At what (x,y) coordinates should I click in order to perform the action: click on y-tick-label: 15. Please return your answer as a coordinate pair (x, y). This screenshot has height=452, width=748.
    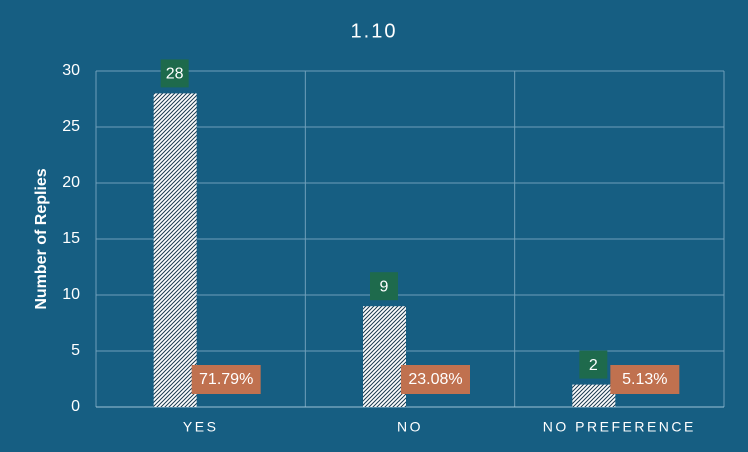
    Looking at the image, I should click on (71, 238).